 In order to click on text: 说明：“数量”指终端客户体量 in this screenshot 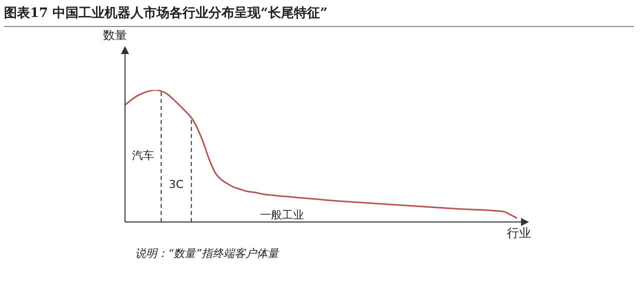, I will do `click(207, 253)`.